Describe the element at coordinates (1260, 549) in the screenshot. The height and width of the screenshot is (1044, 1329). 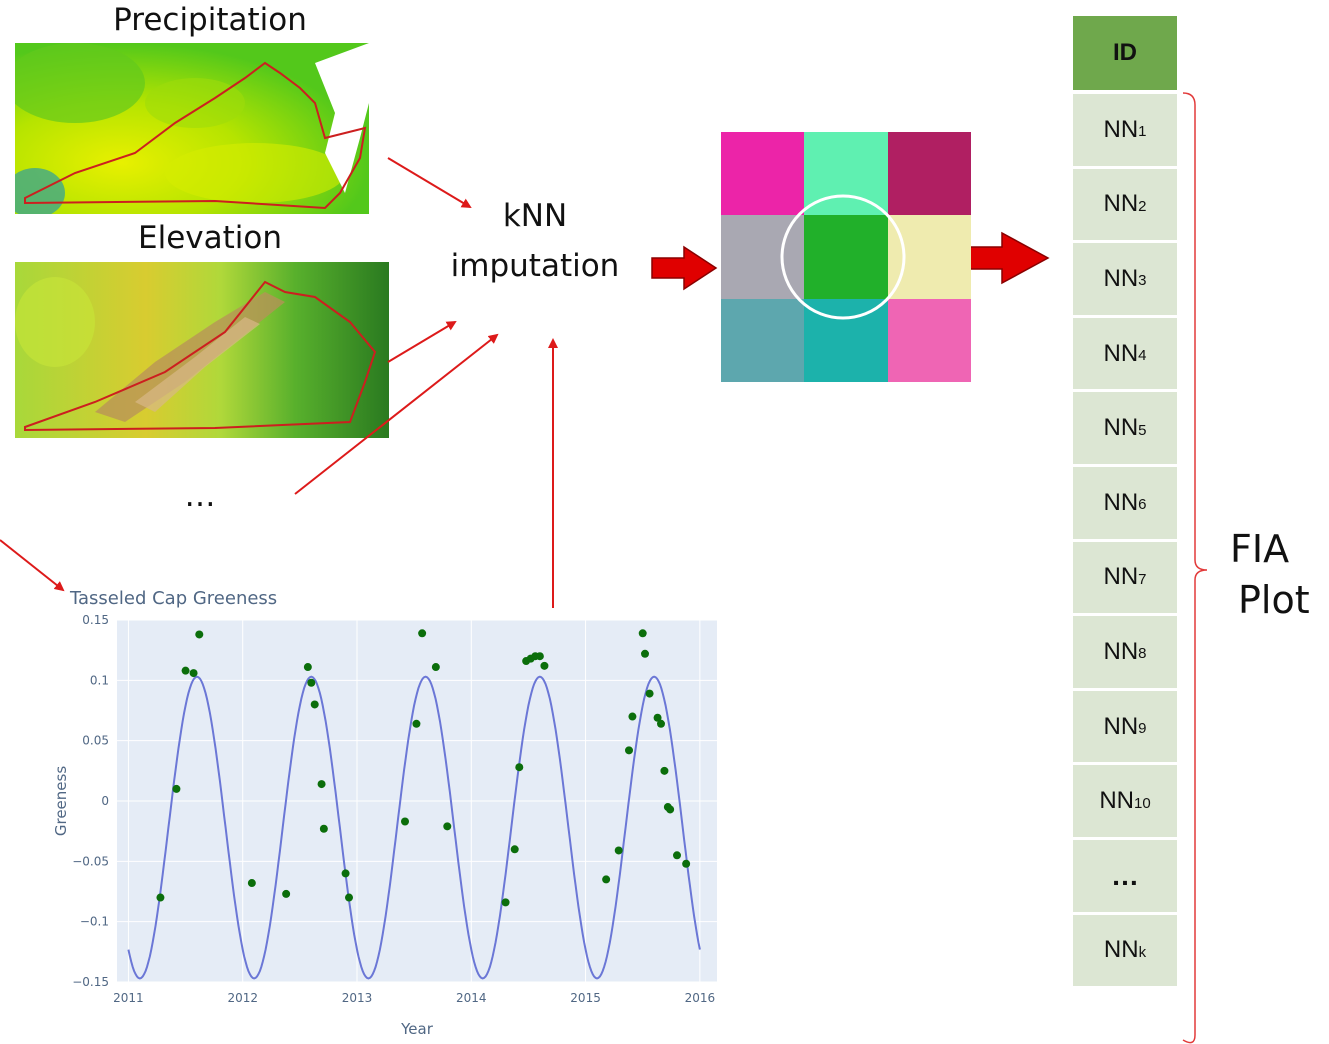
I see `fia-label: FIA` at that location.